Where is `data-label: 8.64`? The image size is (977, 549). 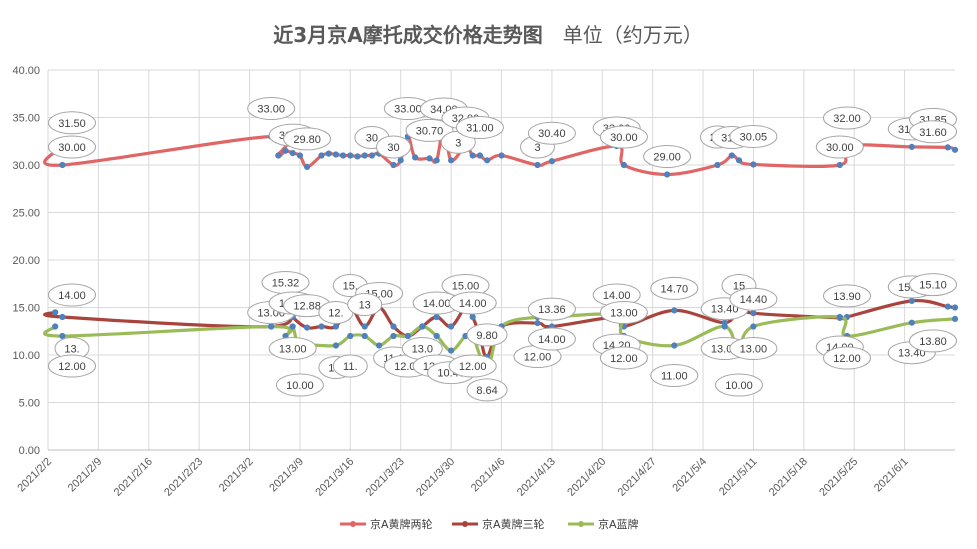
data-label: 8.64 is located at coordinates (486, 391).